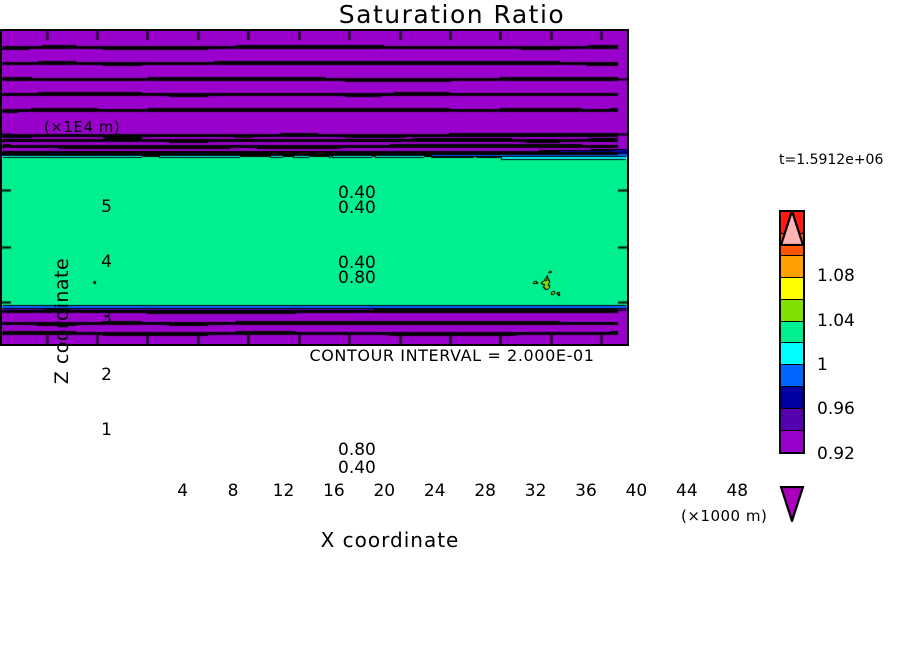 The image size is (904, 654). I want to click on time-annotation: t=1.5912e+06, so click(831, 160).